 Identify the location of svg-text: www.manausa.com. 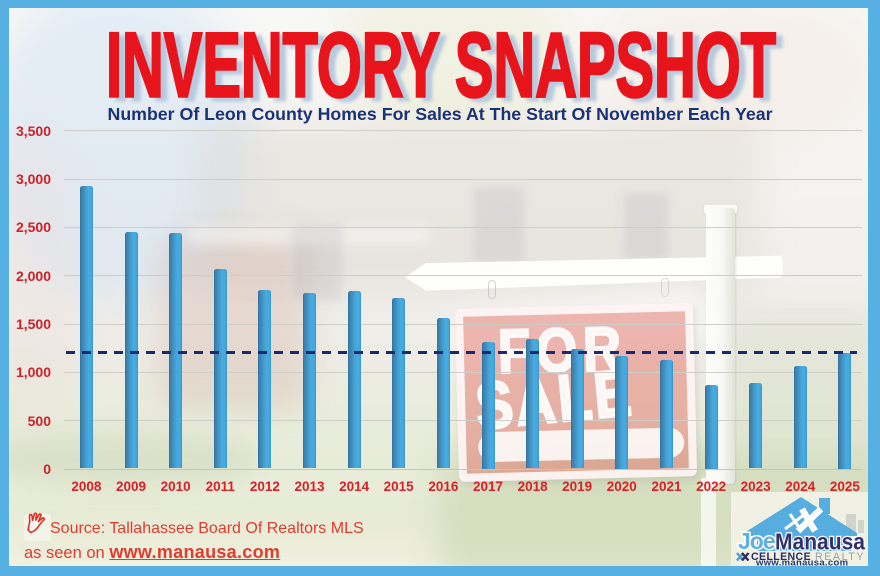
(801, 562).